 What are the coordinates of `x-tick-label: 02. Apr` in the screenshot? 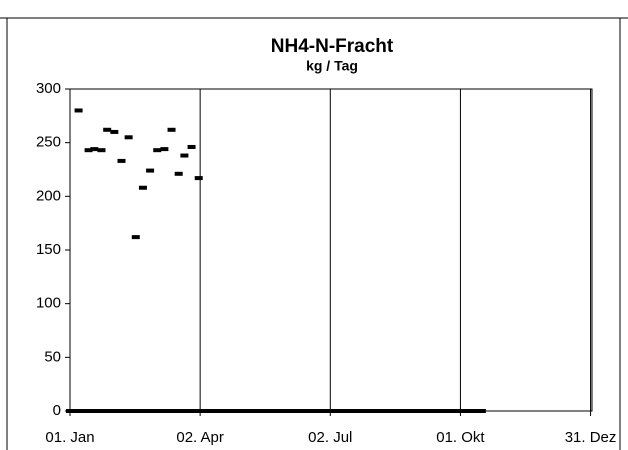 It's located at (200, 437).